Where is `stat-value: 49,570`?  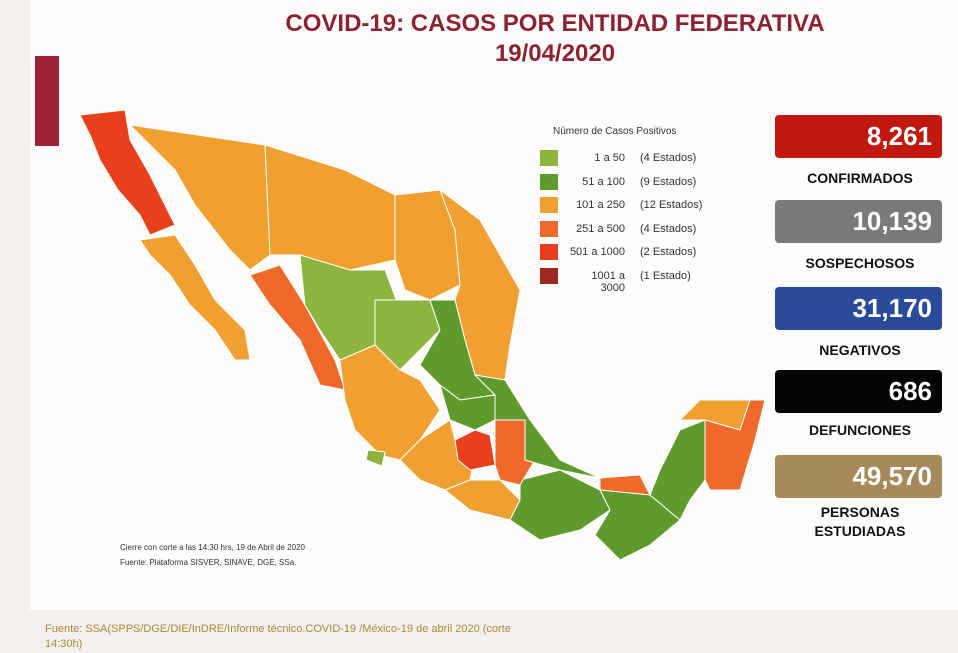
stat-value: 49,570 is located at coordinates (858, 476).